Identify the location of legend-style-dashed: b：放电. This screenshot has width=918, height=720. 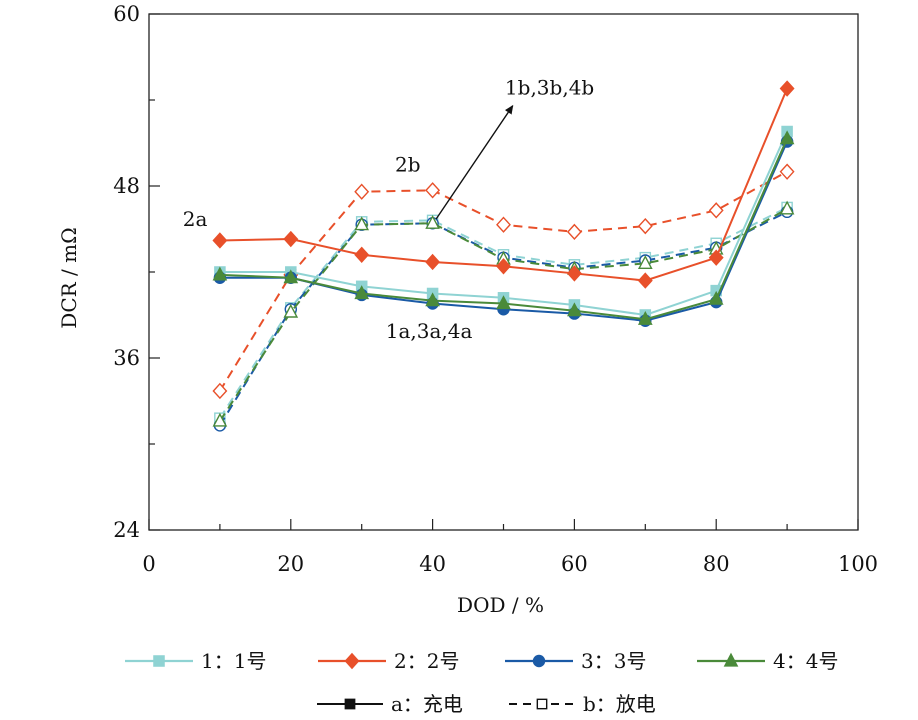
(582, 704).